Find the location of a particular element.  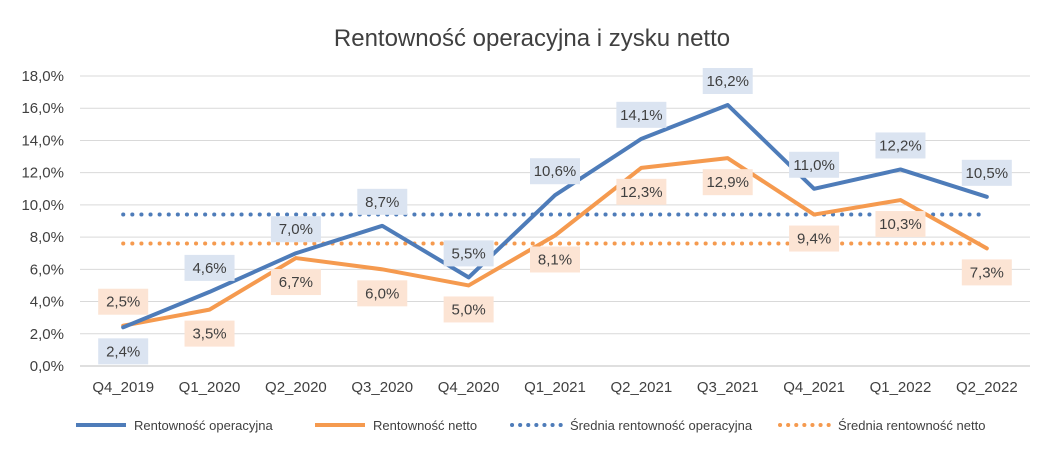

x-tick-label: Q2_2021 is located at coordinates (641, 387).